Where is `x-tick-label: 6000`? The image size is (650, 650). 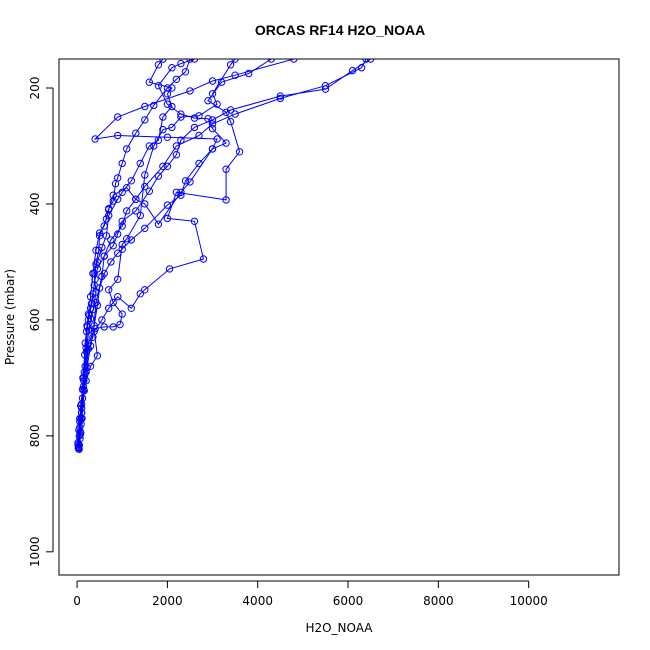 x-tick-label: 6000 is located at coordinates (348, 601).